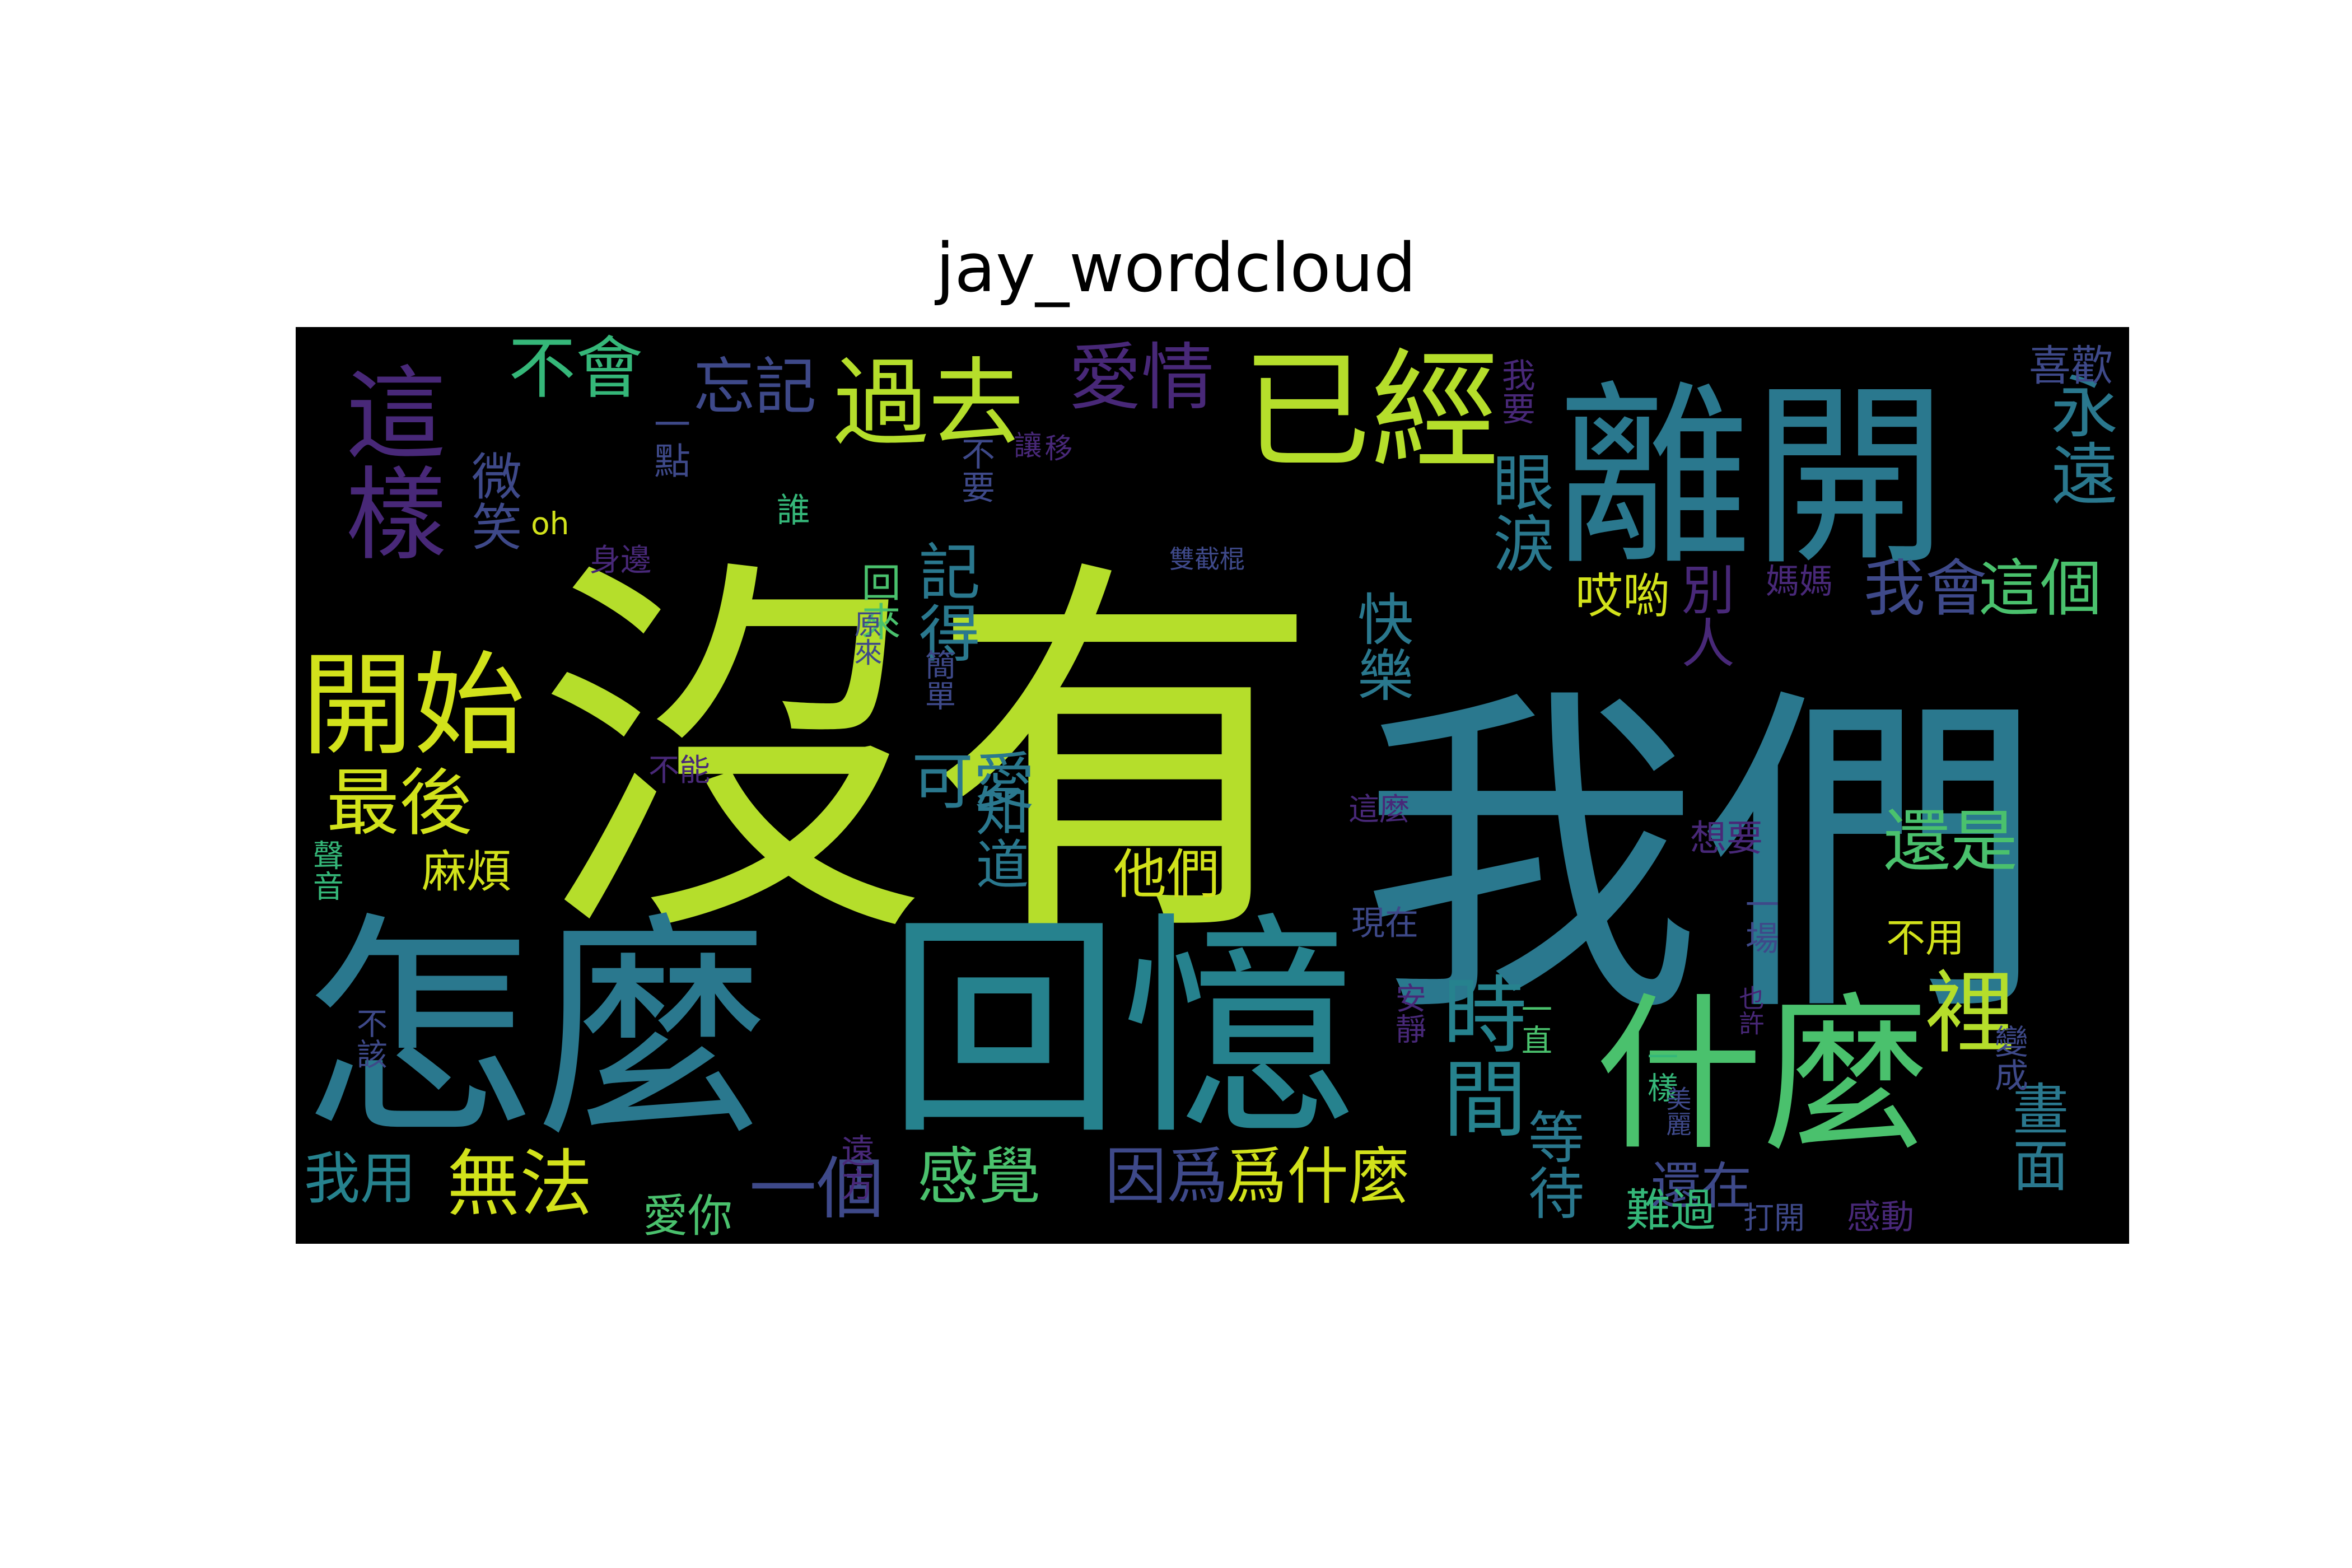 The height and width of the screenshot is (1568, 2352). I want to click on wordcloud-word: 還在, so click(1702, 1186).